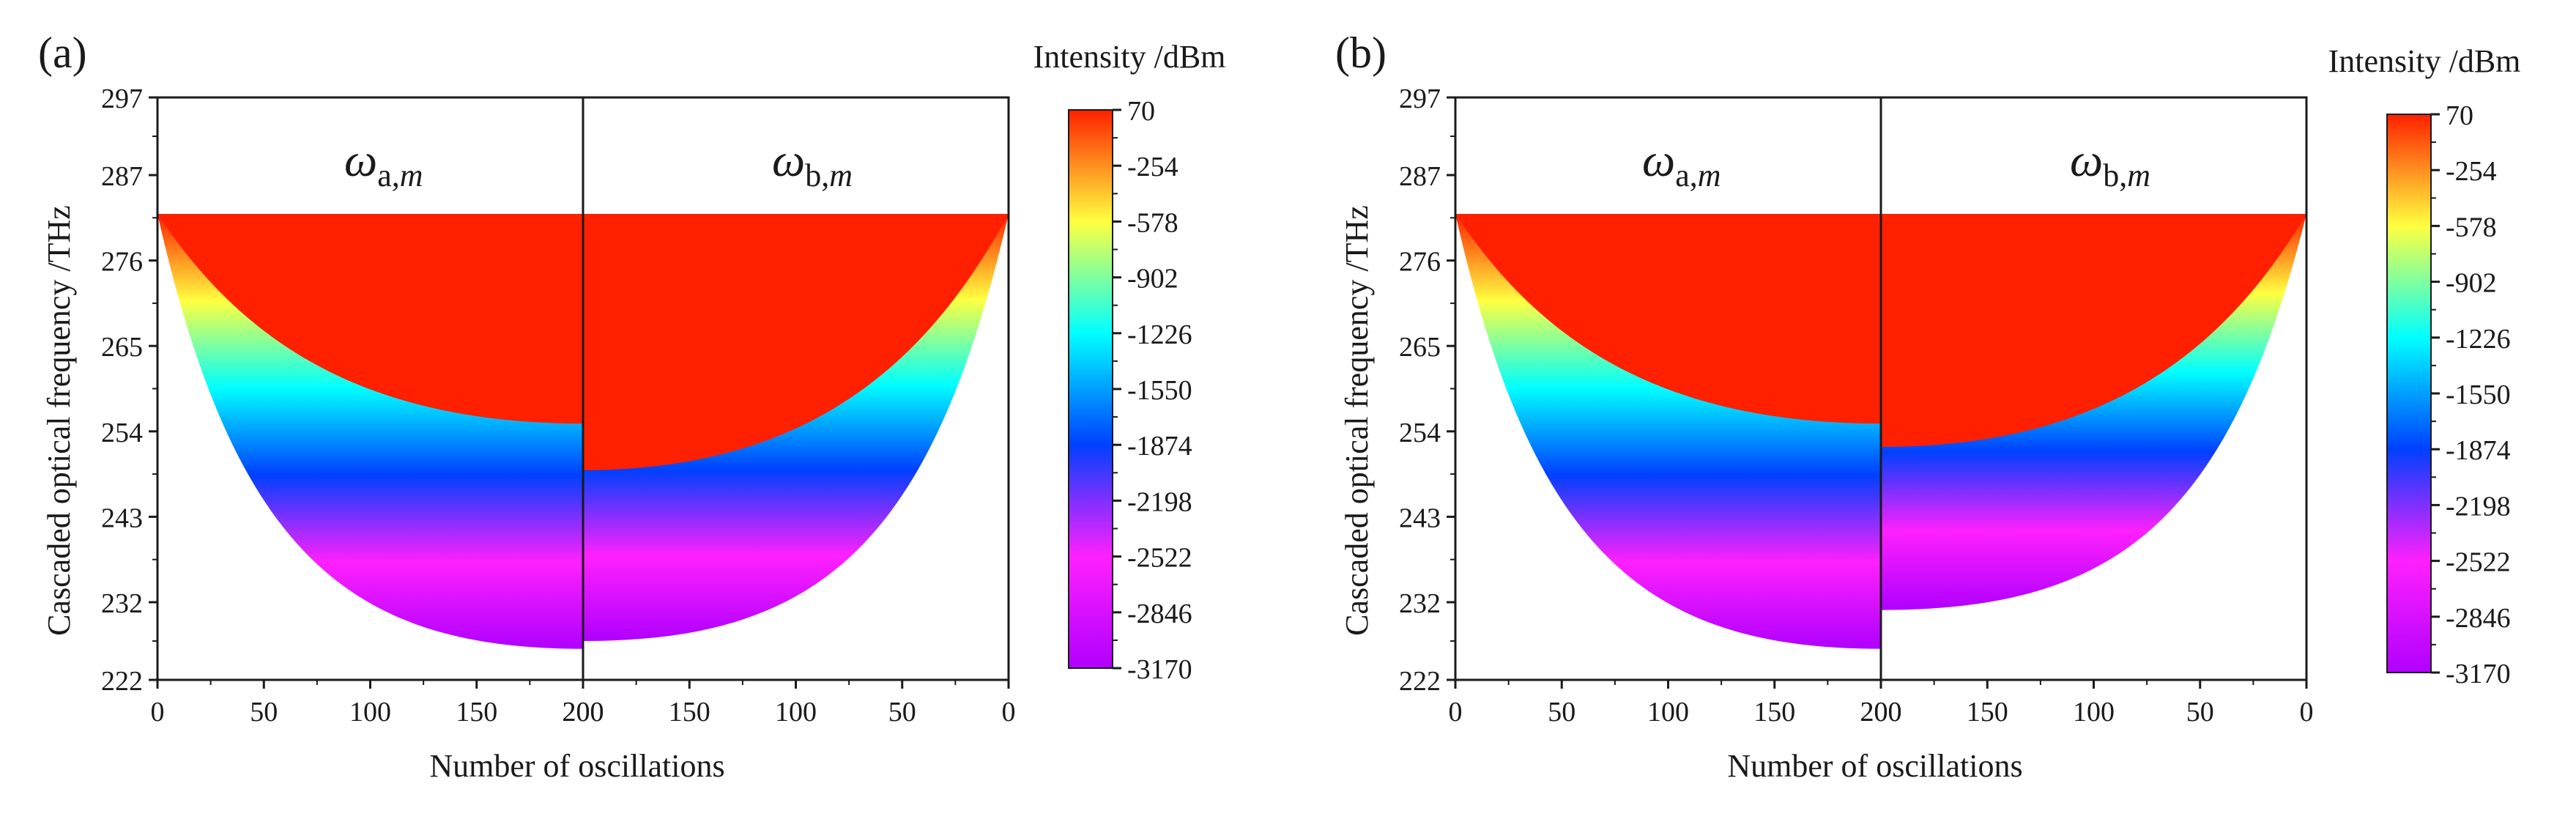  What do you see at coordinates (2478, 674) in the screenshot?
I see `colorbar-tick-label: -3170` at bounding box center [2478, 674].